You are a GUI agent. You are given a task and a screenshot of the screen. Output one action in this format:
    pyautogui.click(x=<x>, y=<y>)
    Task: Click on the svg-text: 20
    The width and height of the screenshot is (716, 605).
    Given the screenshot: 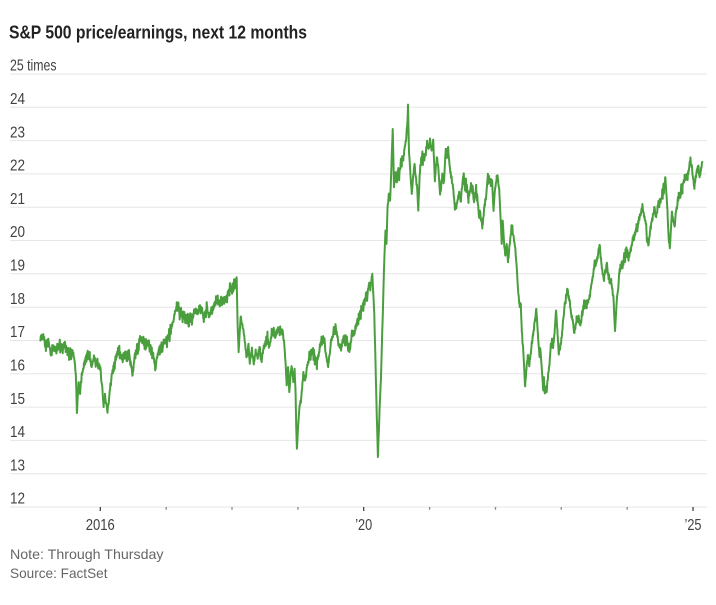 What is the action you would take?
    pyautogui.click(x=17, y=232)
    